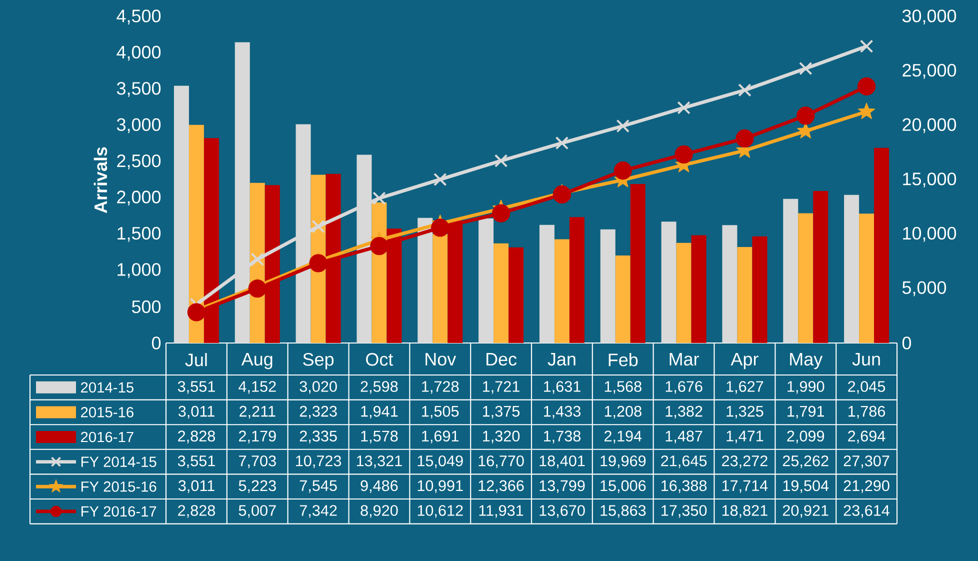 Image resolution: width=978 pixels, height=561 pixels. I want to click on data-label: 2,323, so click(318, 412).